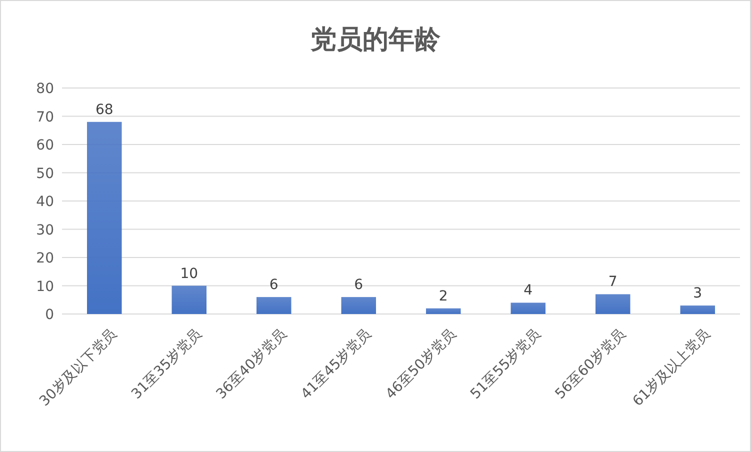 Image resolution: width=751 pixels, height=452 pixels. Describe the element at coordinates (375, 40) in the screenshot. I see `title: 党员的年龄` at that location.